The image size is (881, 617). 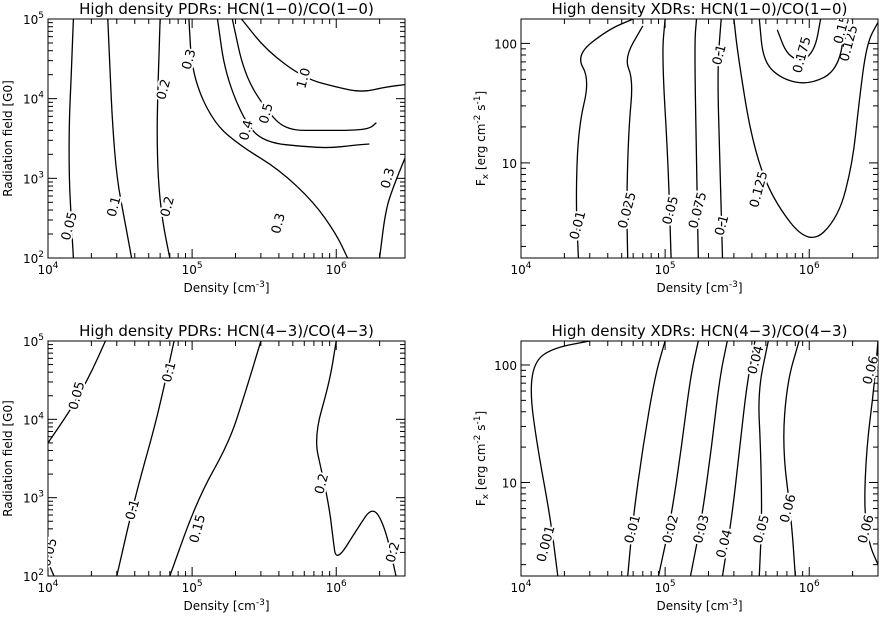 What do you see at coordinates (803, 55) in the screenshot?
I see `contour-label: 0.175` at bounding box center [803, 55].